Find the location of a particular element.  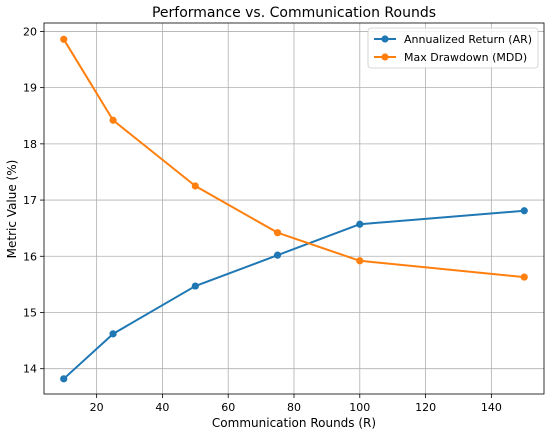

legend-box is located at coordinates (453, 48).